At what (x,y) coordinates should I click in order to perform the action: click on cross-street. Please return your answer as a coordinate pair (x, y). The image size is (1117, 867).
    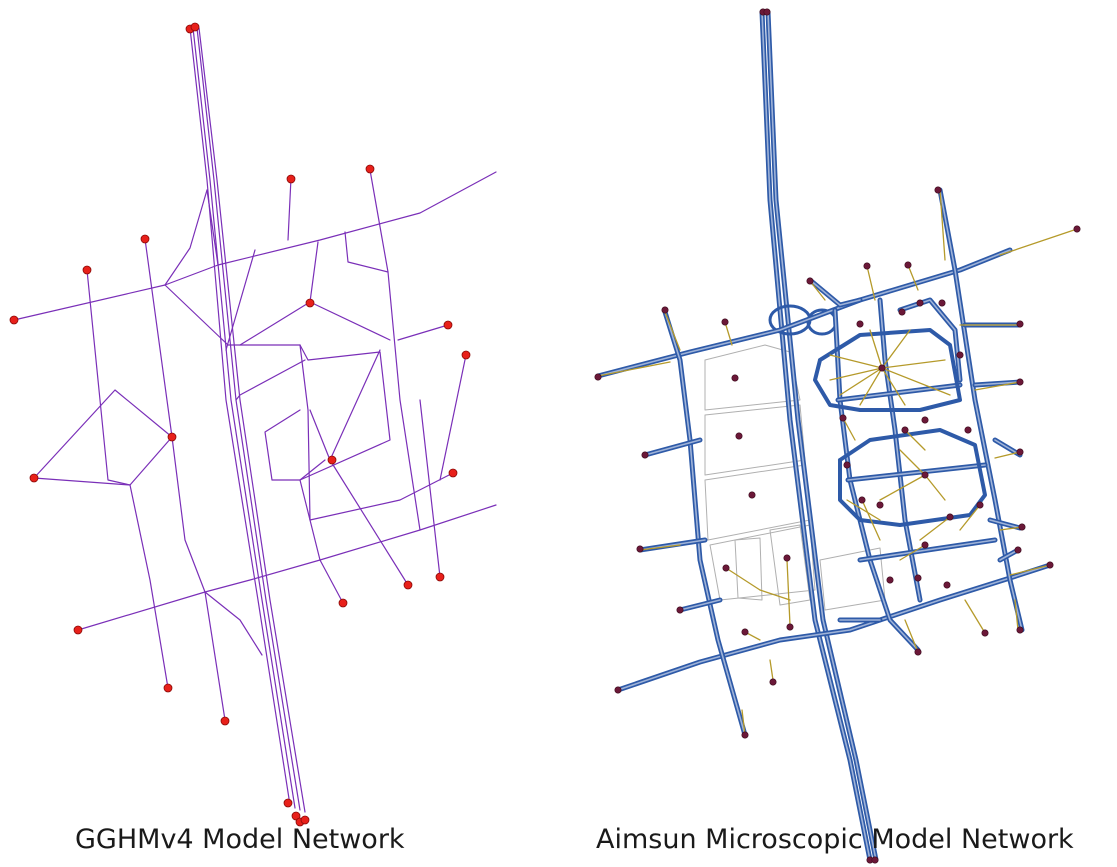
    Looking at the image, I should click on (930, 340).